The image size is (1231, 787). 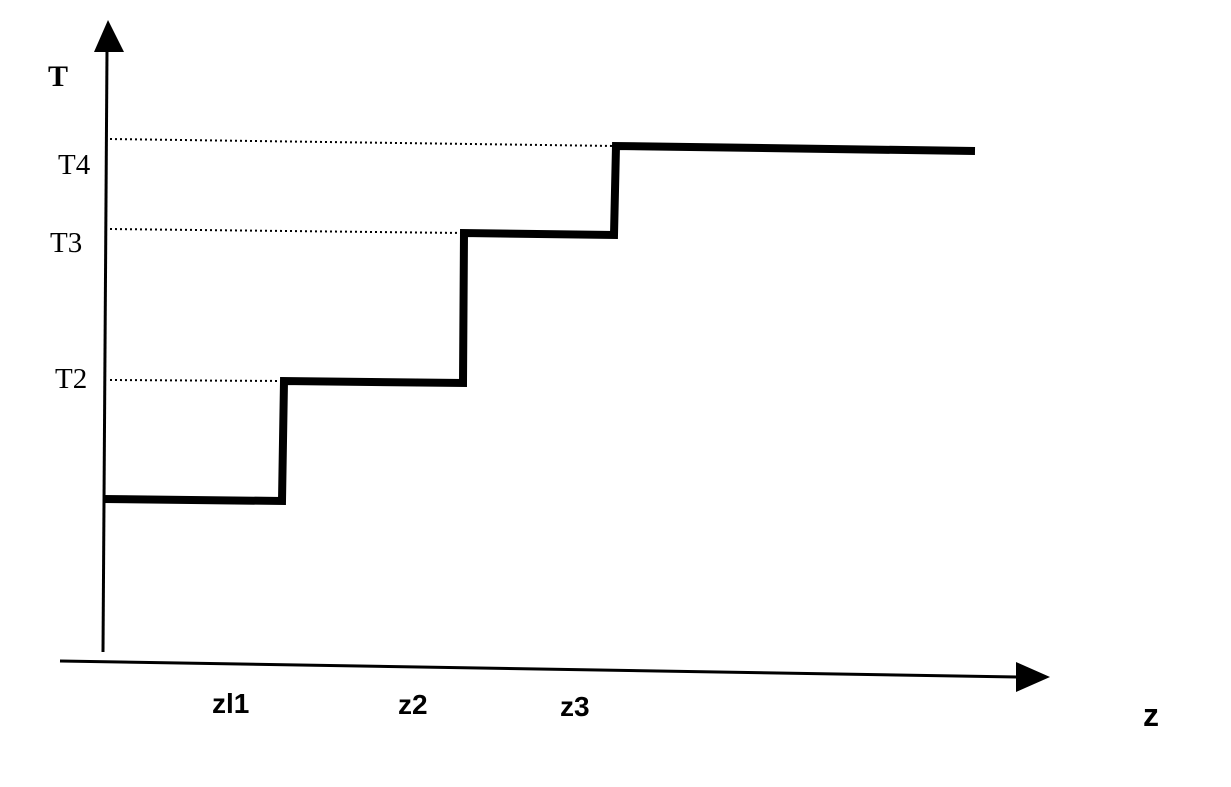 What do you see at coordinates (66, 243) in the screenshot?
I see `y-level-label-t3: T3` at bounding box center [66, 243].